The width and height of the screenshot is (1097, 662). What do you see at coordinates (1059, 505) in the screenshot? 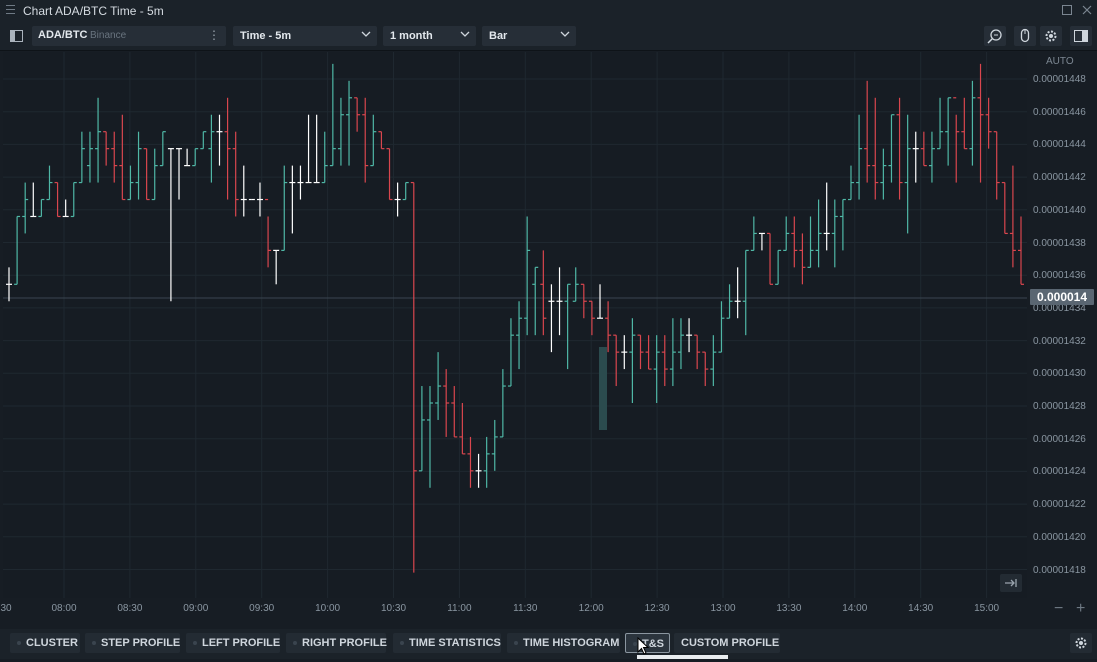
I see `price-tick-label: 0.00001422` at bounding box center [1059, 505].